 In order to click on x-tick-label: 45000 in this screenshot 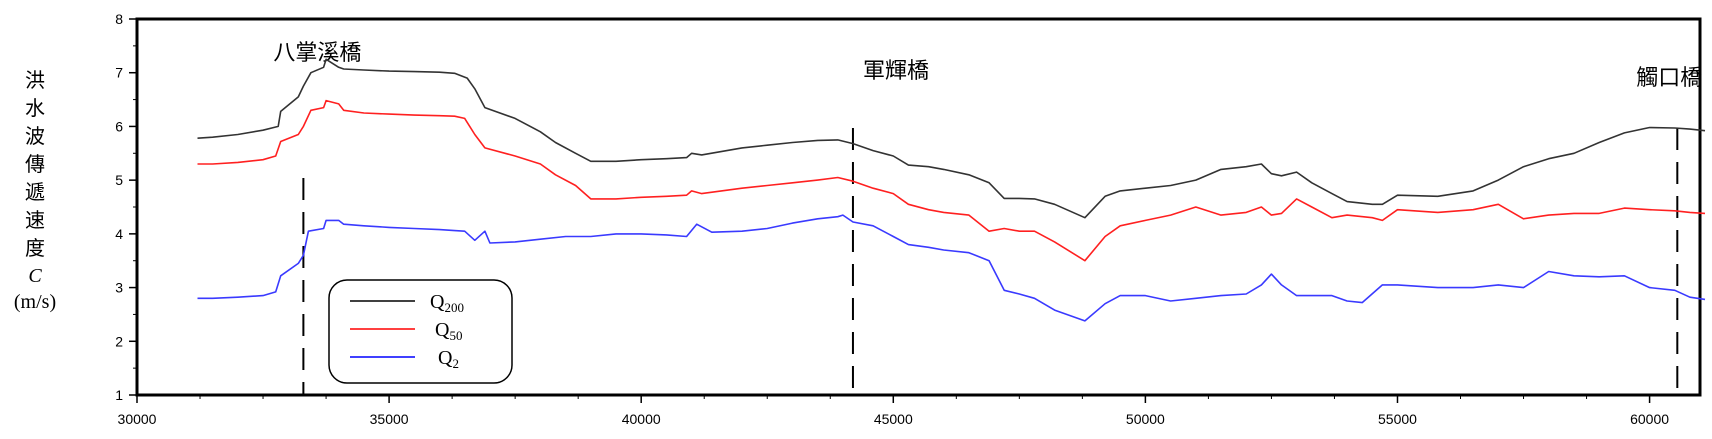, I will do `click(893, 419)`.